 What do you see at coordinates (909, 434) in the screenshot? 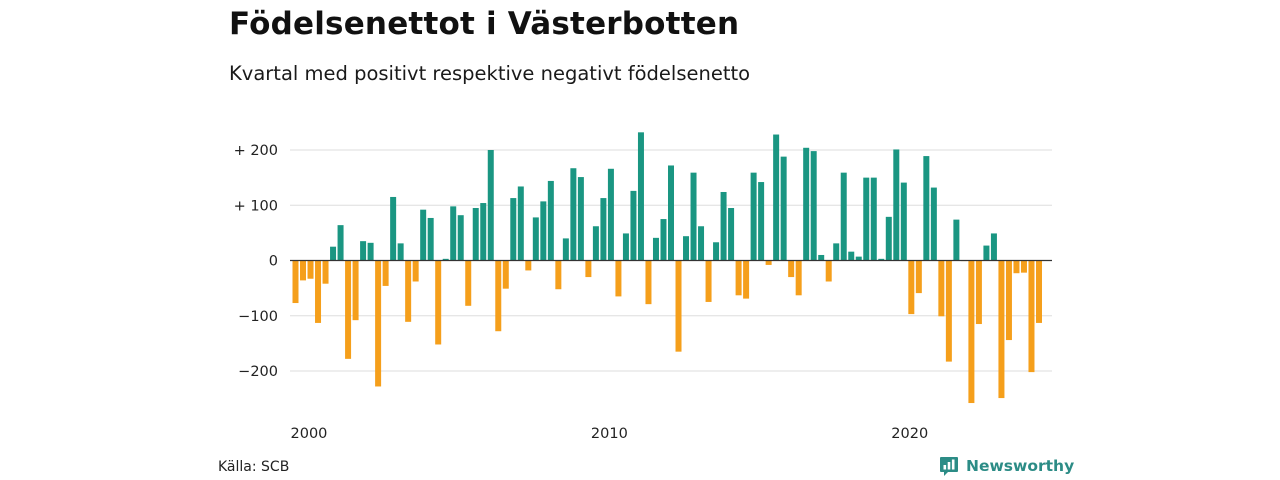
I see `x-tick-label: 2020` at bounding box center [909, 434].